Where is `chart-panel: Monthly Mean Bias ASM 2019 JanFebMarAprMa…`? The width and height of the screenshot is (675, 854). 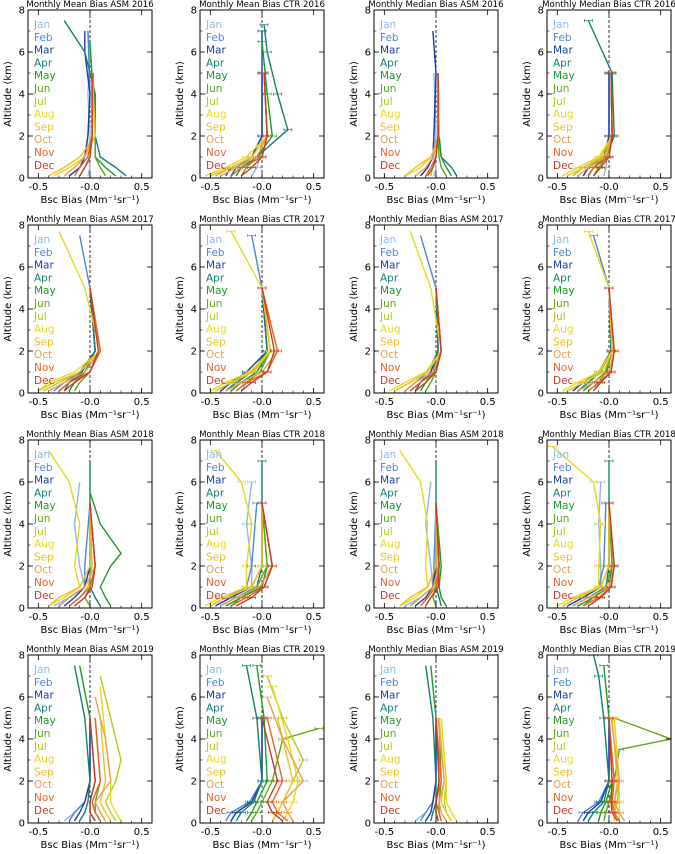
chart-panel: Monthly Mean Bias ASM 2019 JanFebMarAprMa… is located at coordinates (78, 748).